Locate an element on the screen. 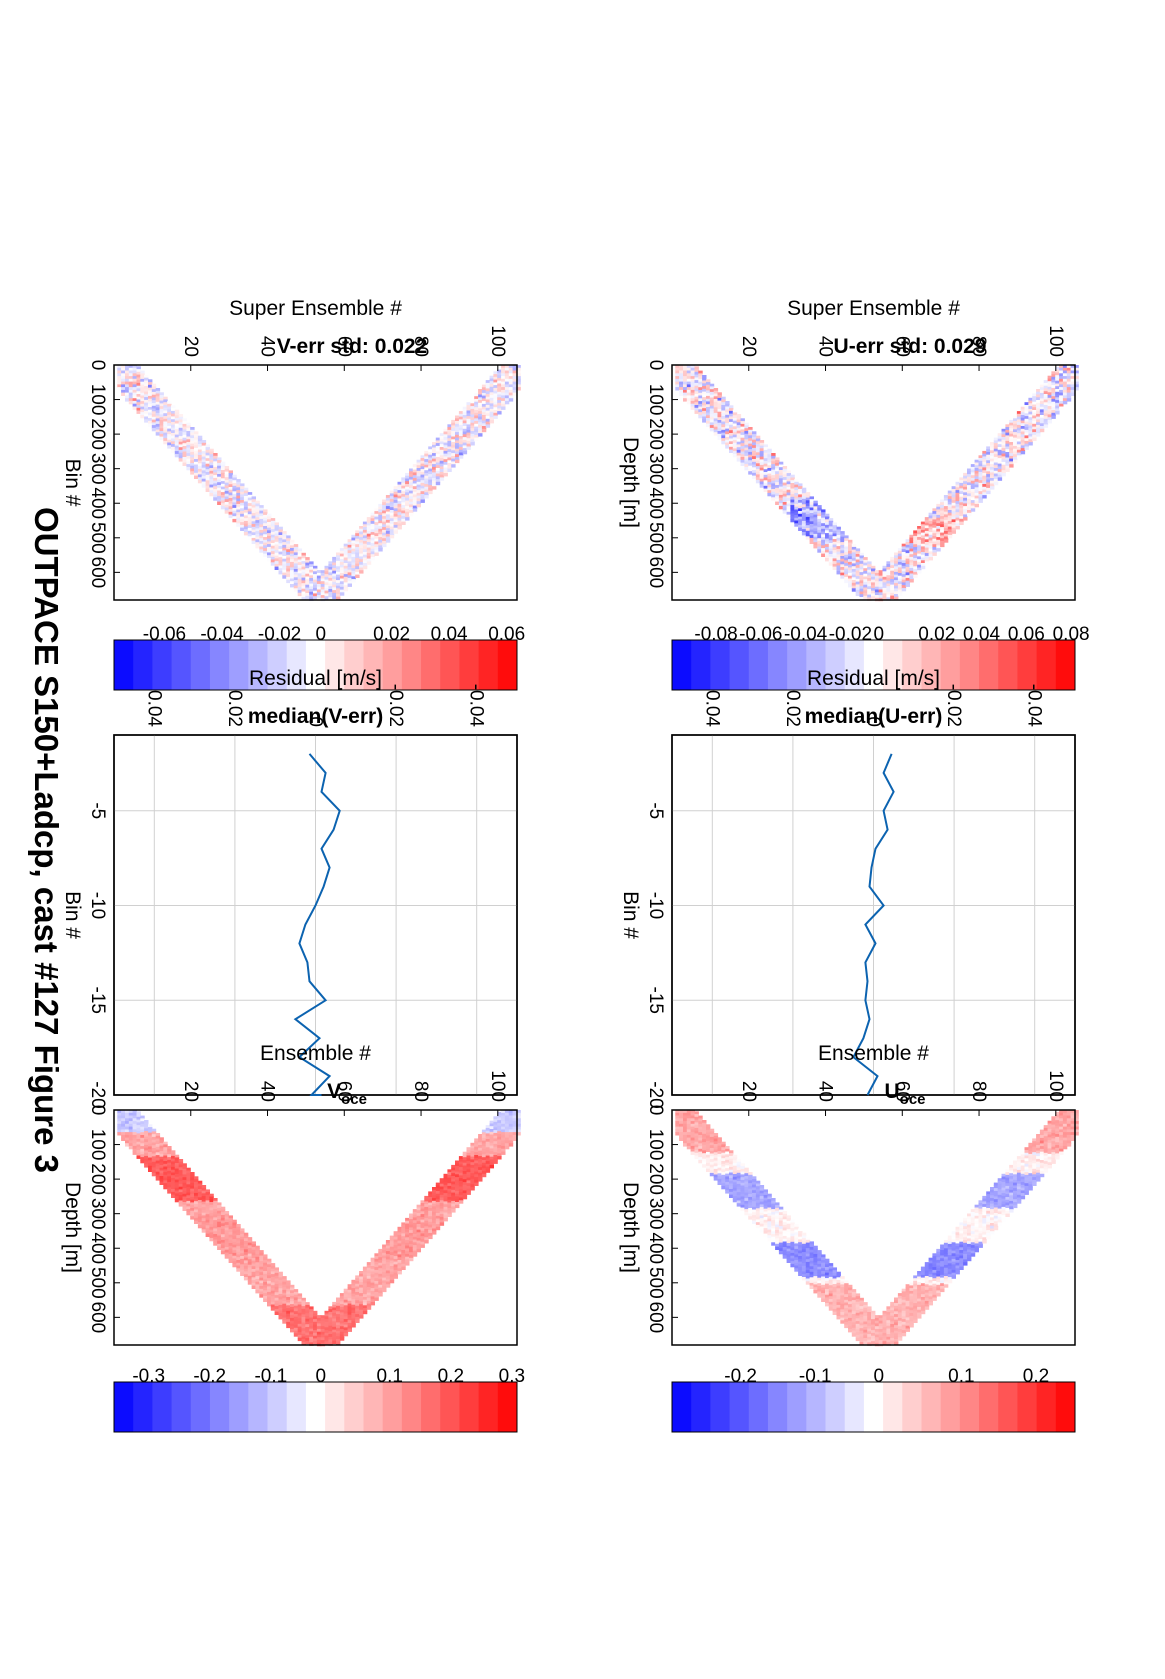 The image size is (1165, 1679). x-axis-label: Super Ensemble # is located at coordinates (873, 308).